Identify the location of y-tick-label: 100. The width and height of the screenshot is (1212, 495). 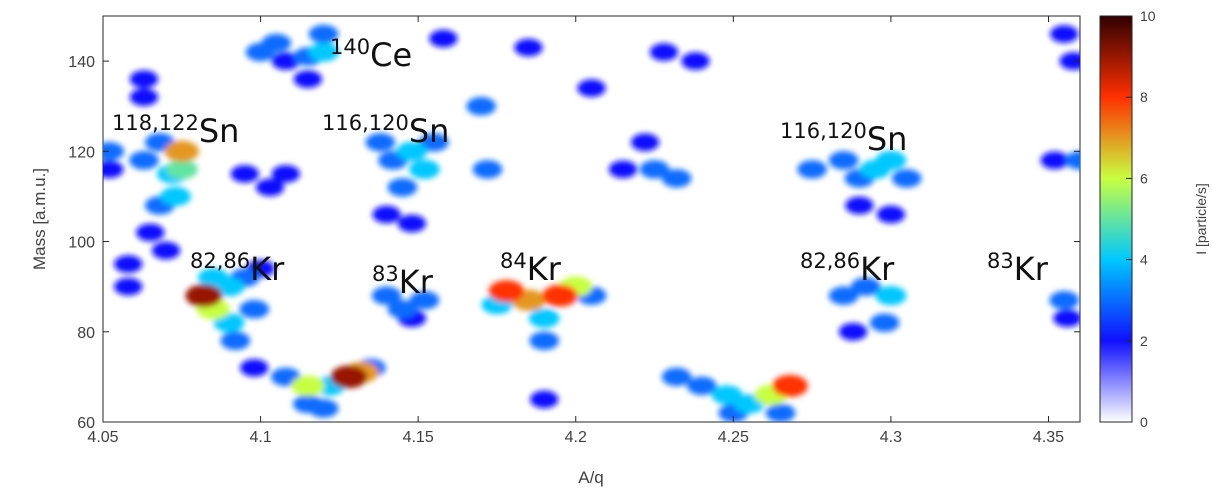
(81, 243).